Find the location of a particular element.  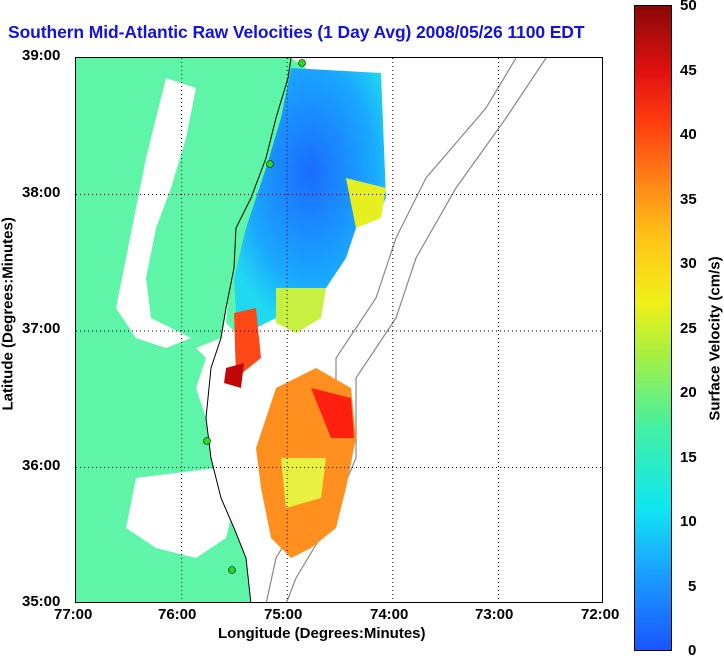

y-tick: 38:00 is located at coordinates (41, 192).